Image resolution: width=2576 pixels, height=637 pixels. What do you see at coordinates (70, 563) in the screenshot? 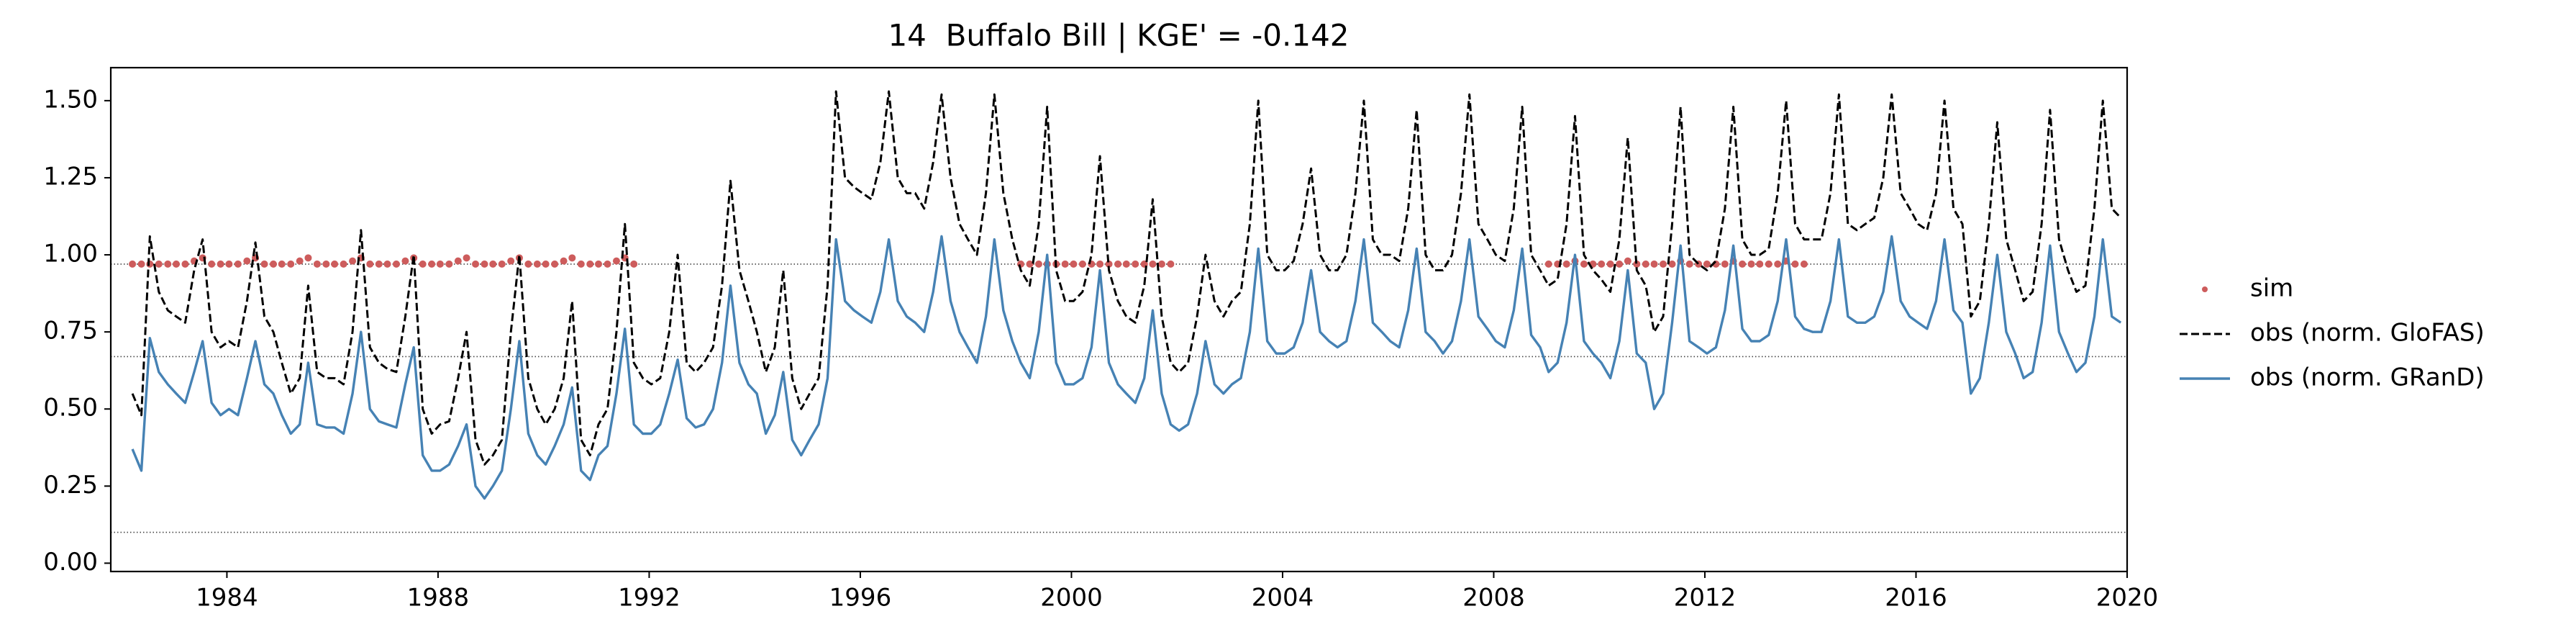
I see `y-tick-label: 0.00` at bounding box center [70, 563].